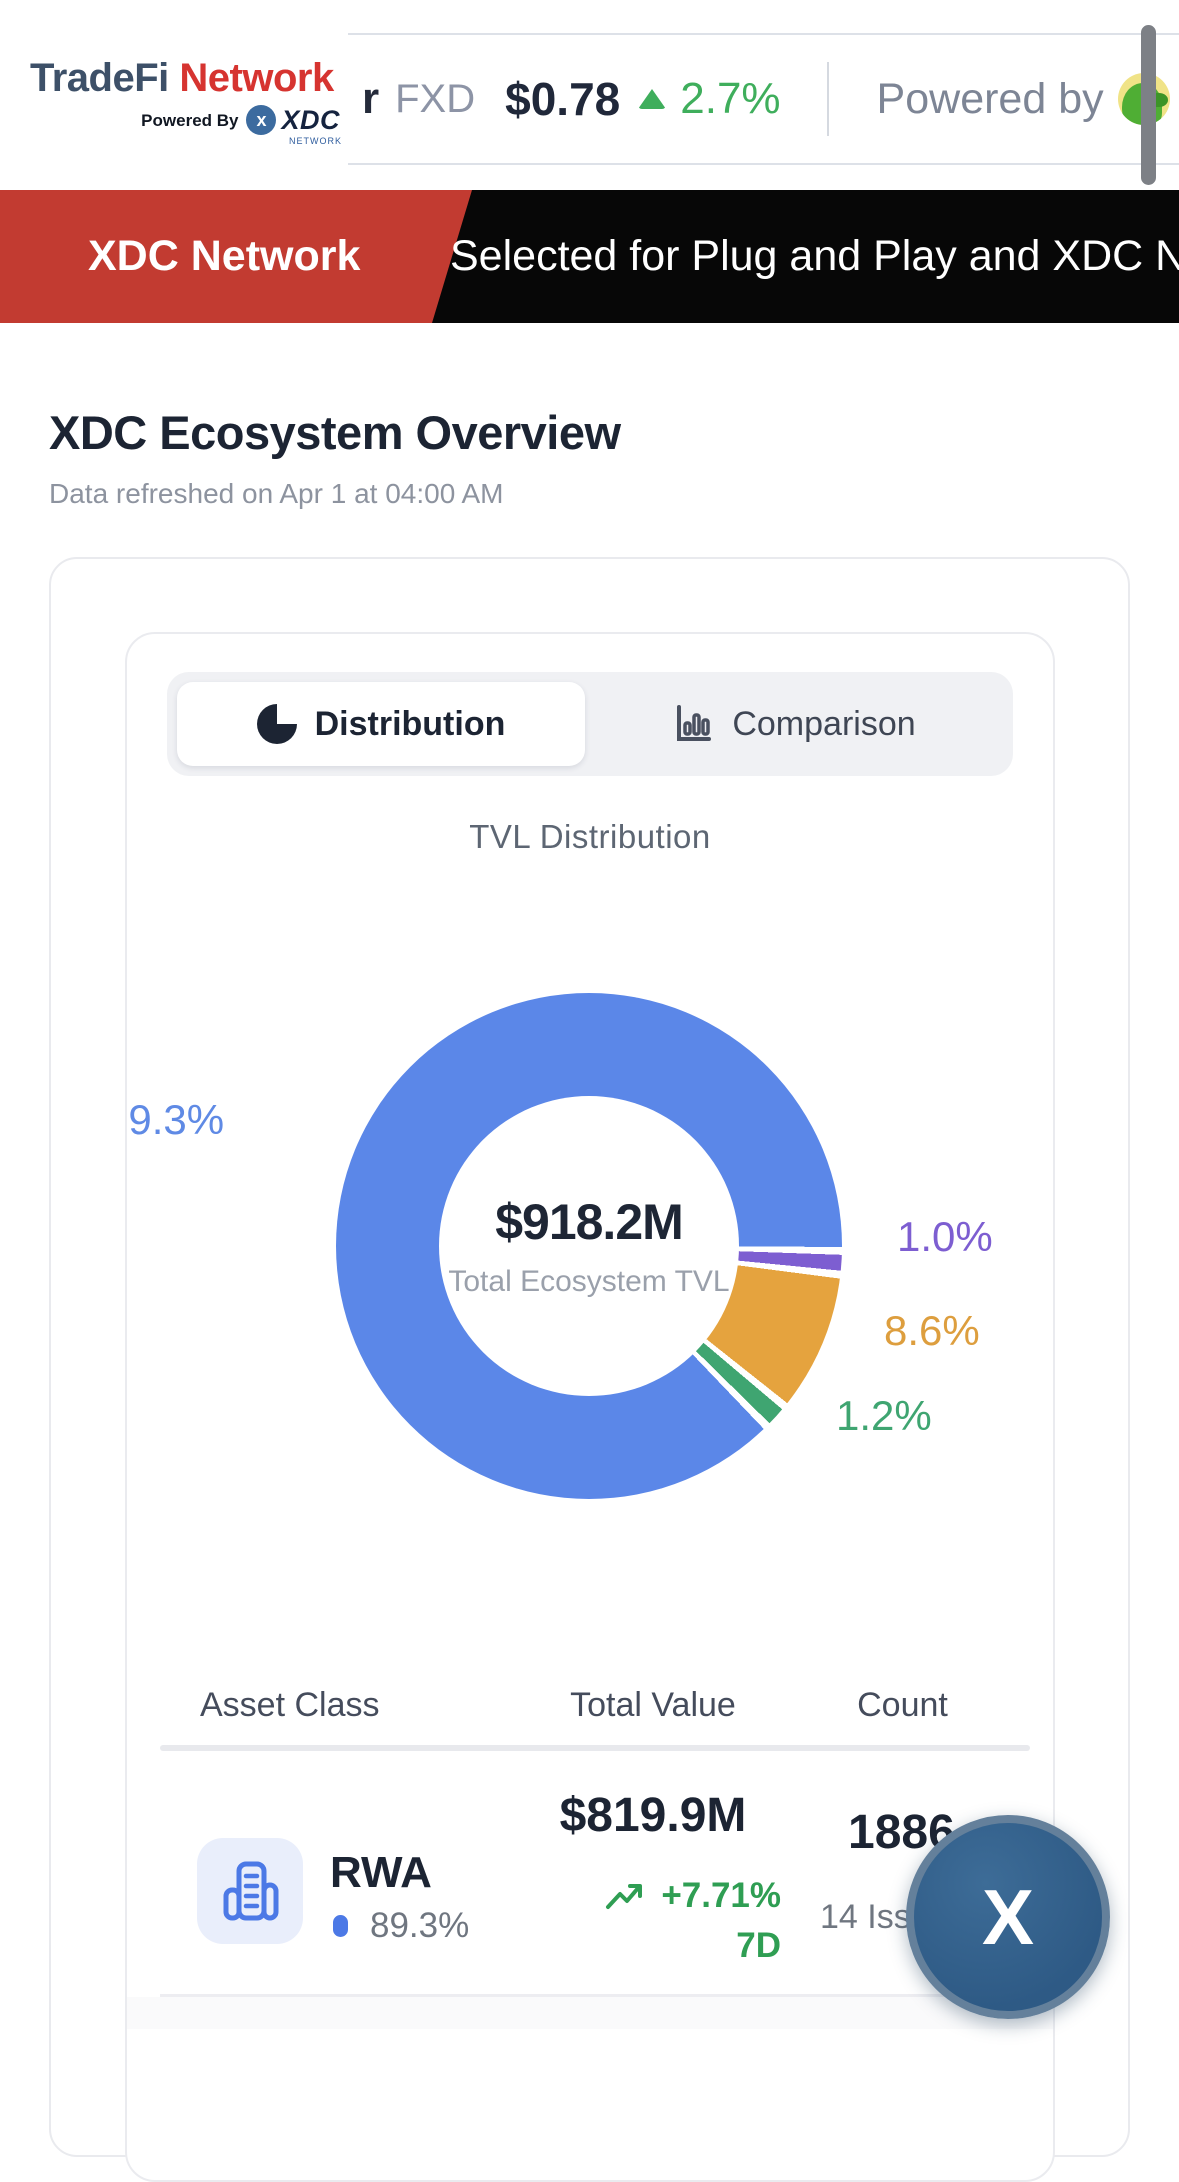 This screenshot has height=2182, width=1179. I want to click on bar-chart-icon, so click(694, 723).